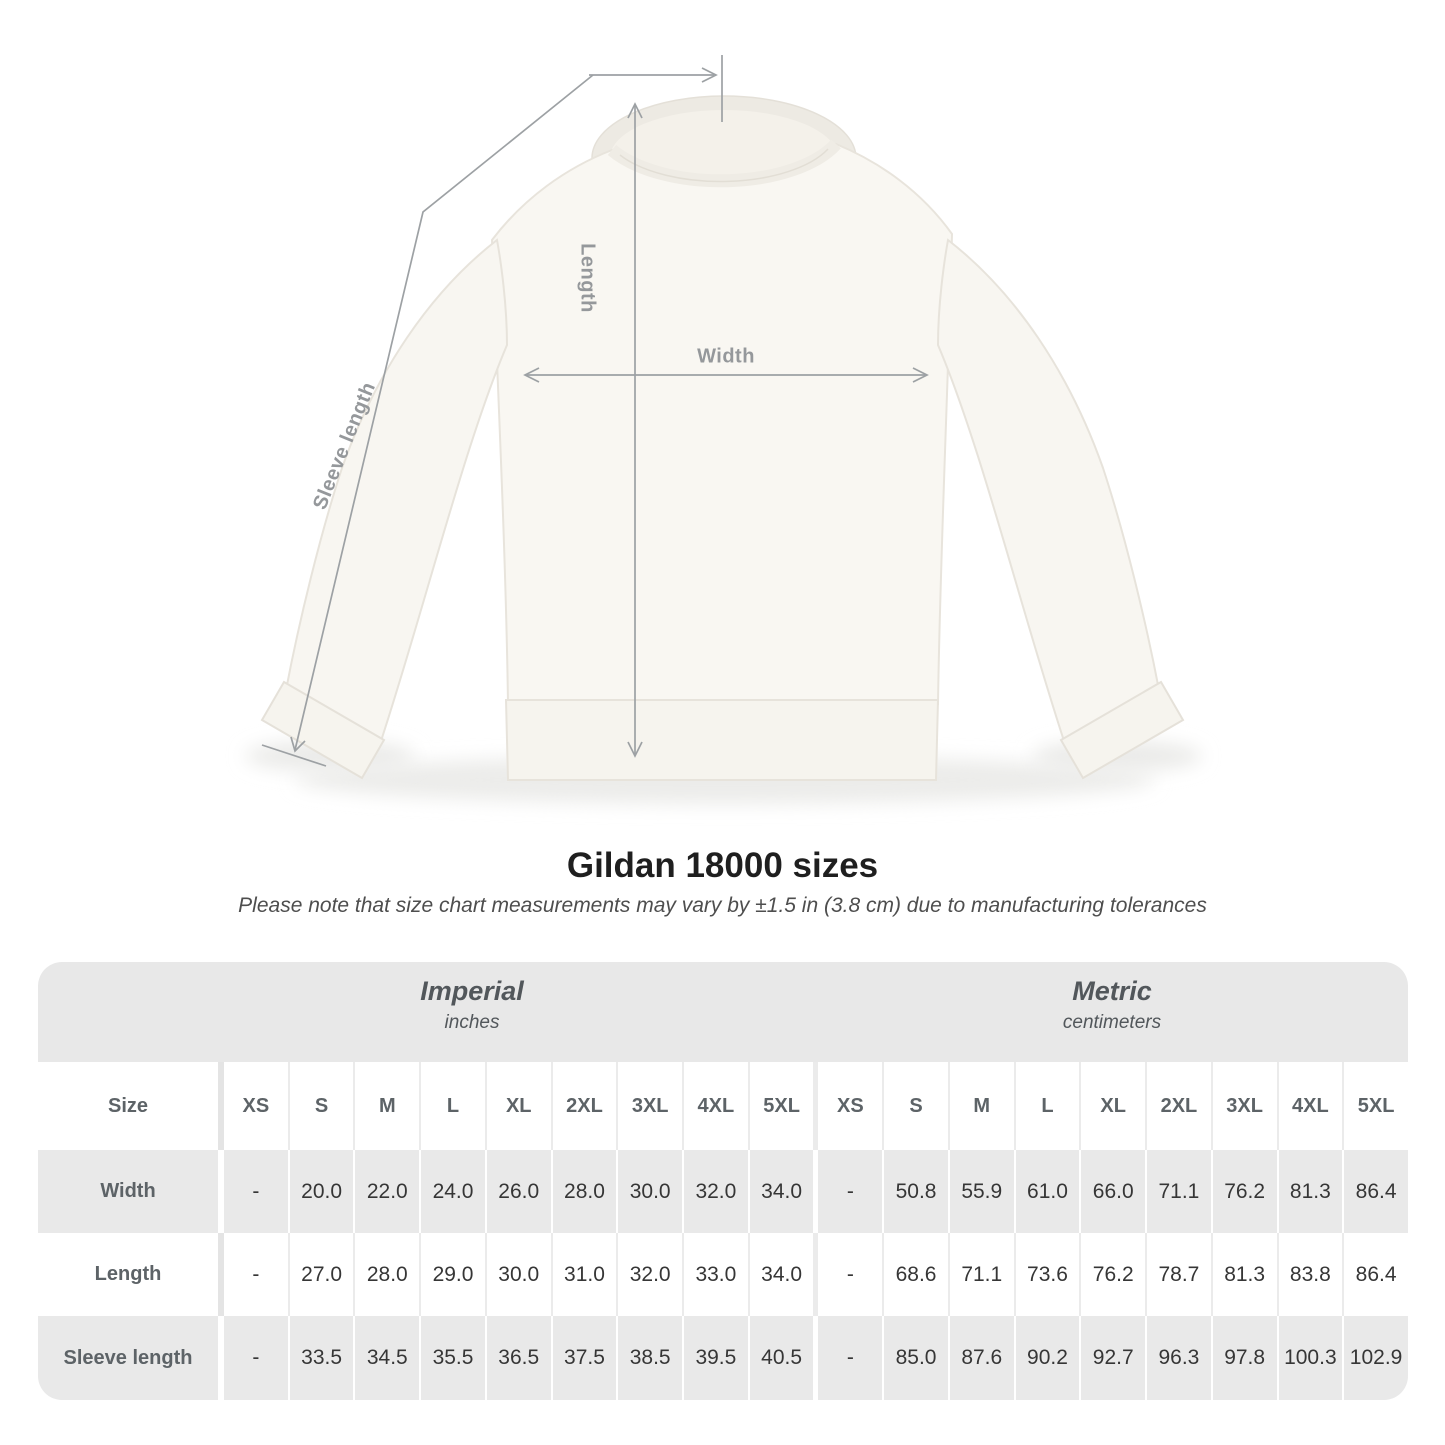  I want to click on length-arrowhead-top, so click(635, 110).